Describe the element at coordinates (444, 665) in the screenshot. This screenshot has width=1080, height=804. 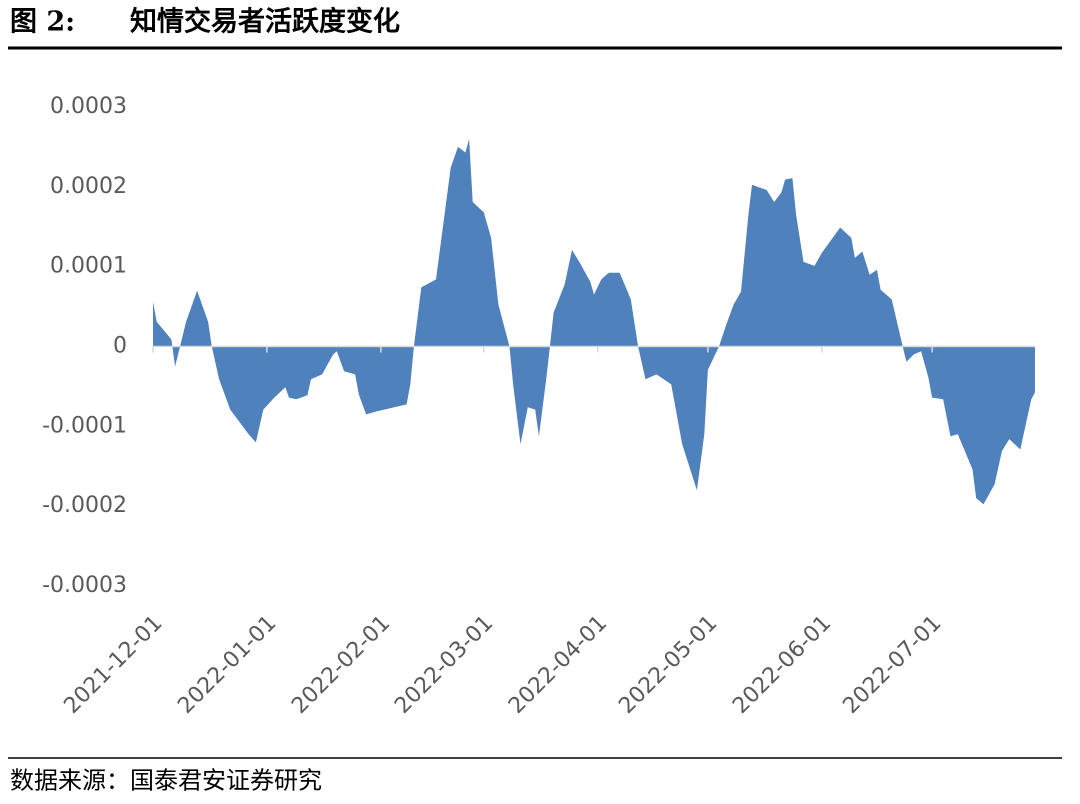
I see `x-tick-label: 2022-03-01` at that location.